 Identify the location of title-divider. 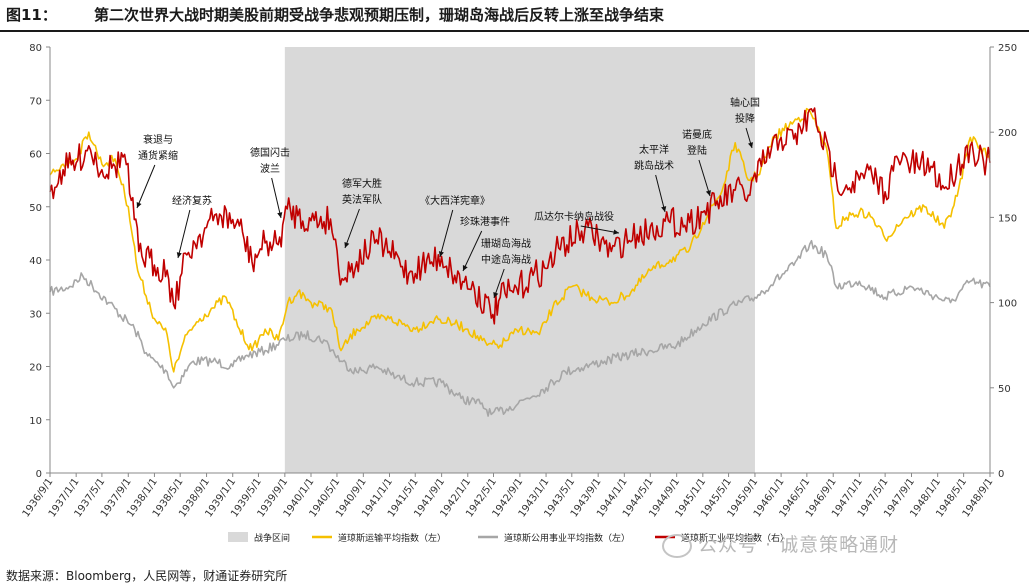
(514, 31).